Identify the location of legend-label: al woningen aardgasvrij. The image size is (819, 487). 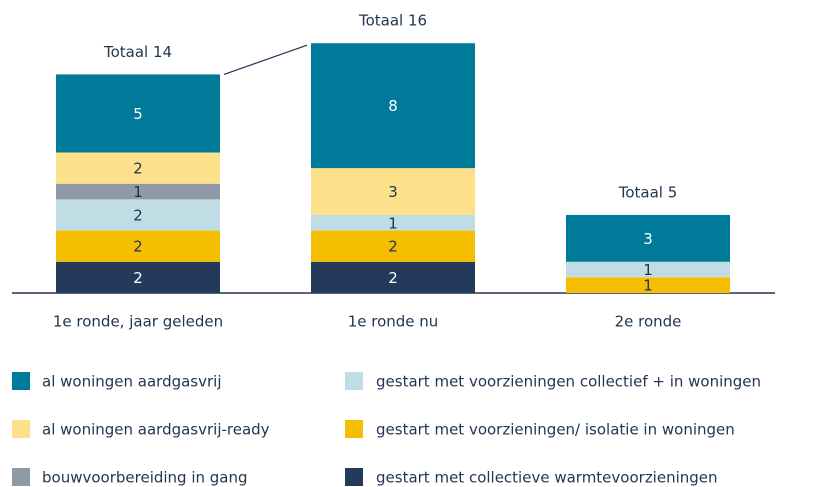
(132, 382).